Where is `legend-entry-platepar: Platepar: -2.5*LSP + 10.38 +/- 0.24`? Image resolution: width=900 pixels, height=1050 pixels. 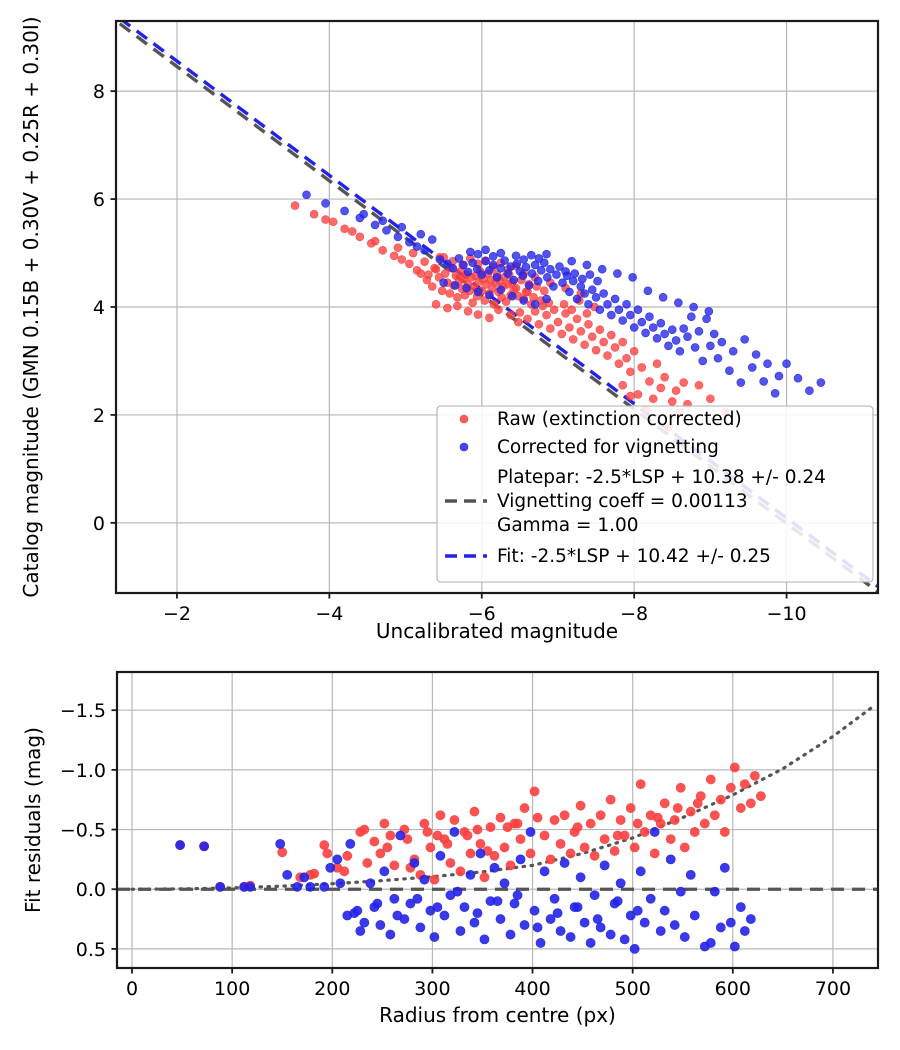
legend-entry-platepar: Platepar: -2.5*LSP + 10.38 +/- 0.24 is located at coordinates (661, 477).